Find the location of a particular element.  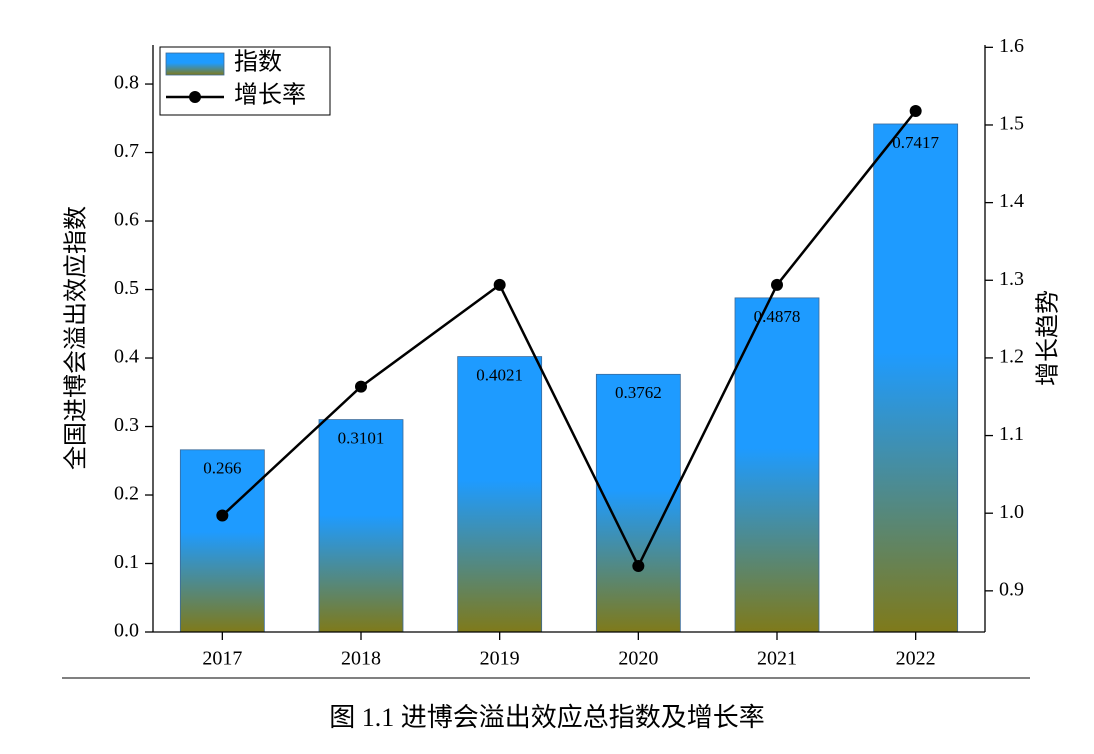

y2-axis-title: 增长趋势 is located at coordinates (1048, 338).